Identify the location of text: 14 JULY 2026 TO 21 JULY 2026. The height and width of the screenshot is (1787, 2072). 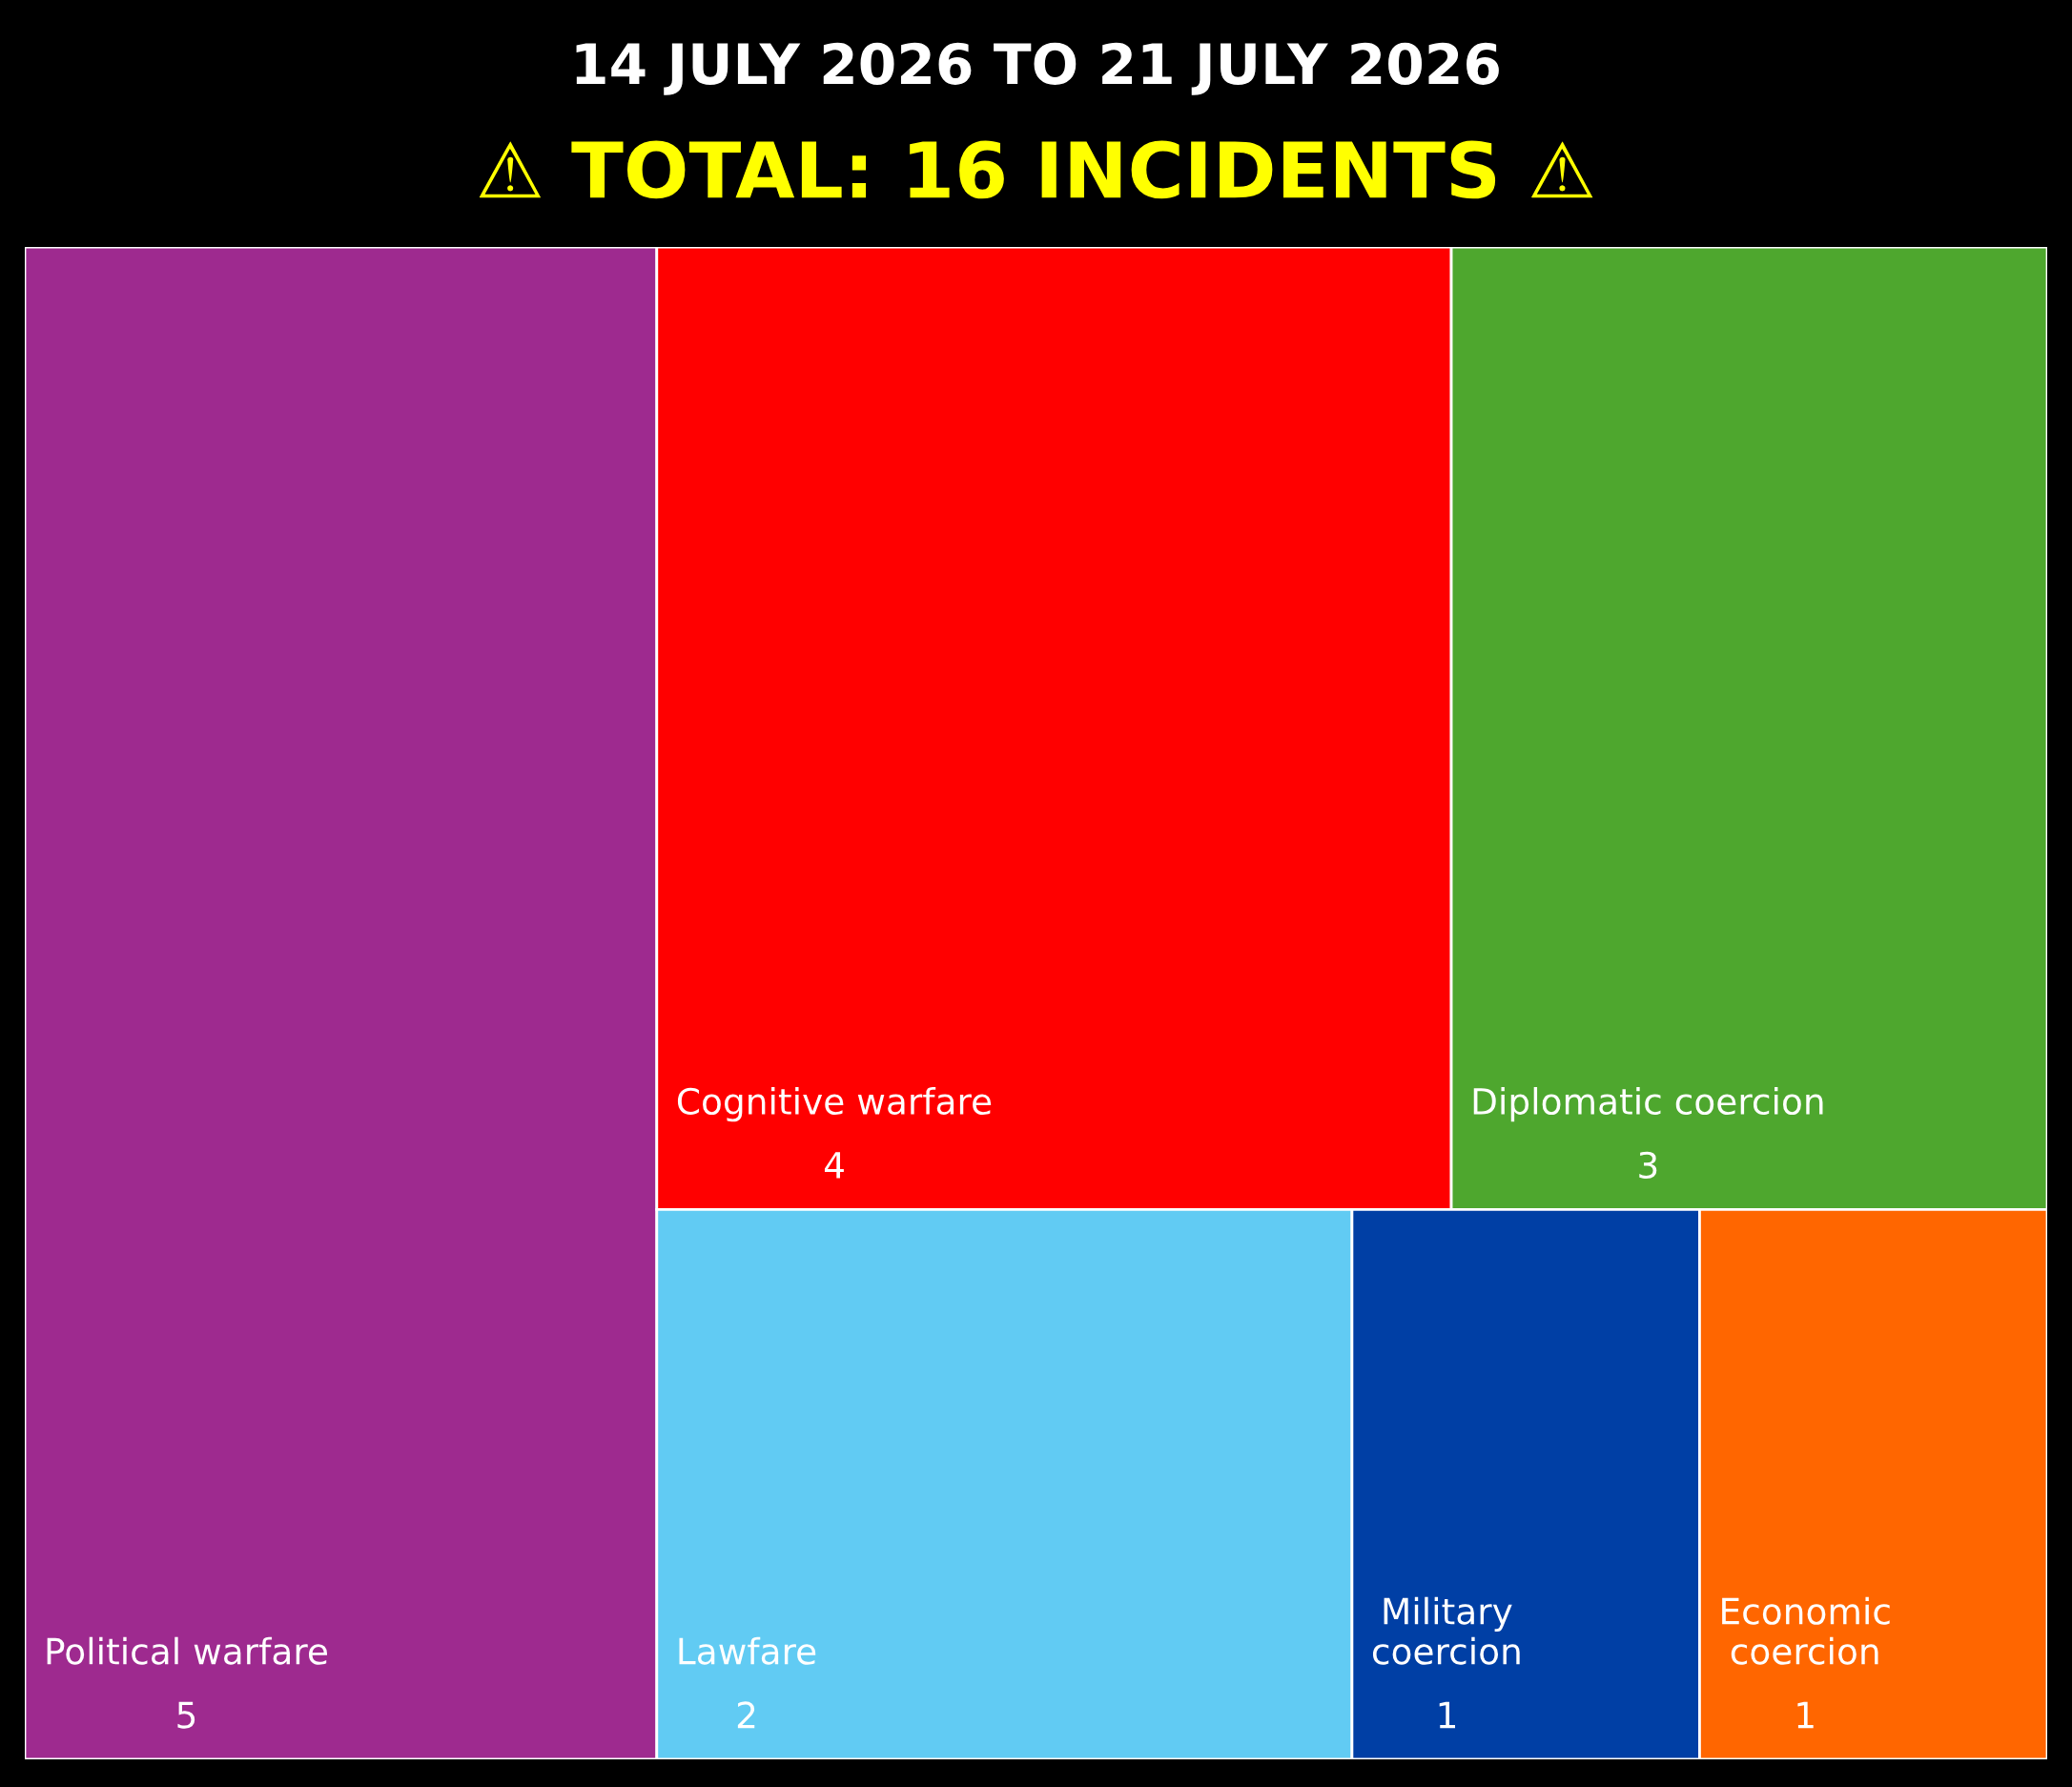
(1037, 68).